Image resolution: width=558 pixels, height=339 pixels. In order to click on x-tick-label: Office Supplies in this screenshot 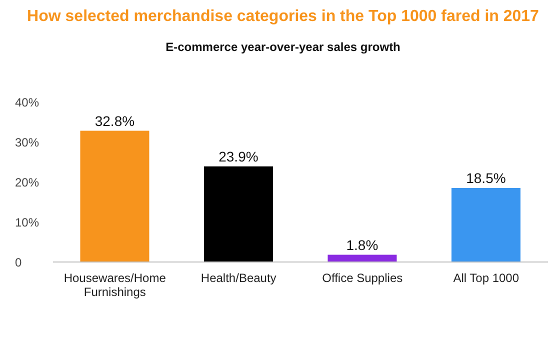, I will do `click(362, 278)`.